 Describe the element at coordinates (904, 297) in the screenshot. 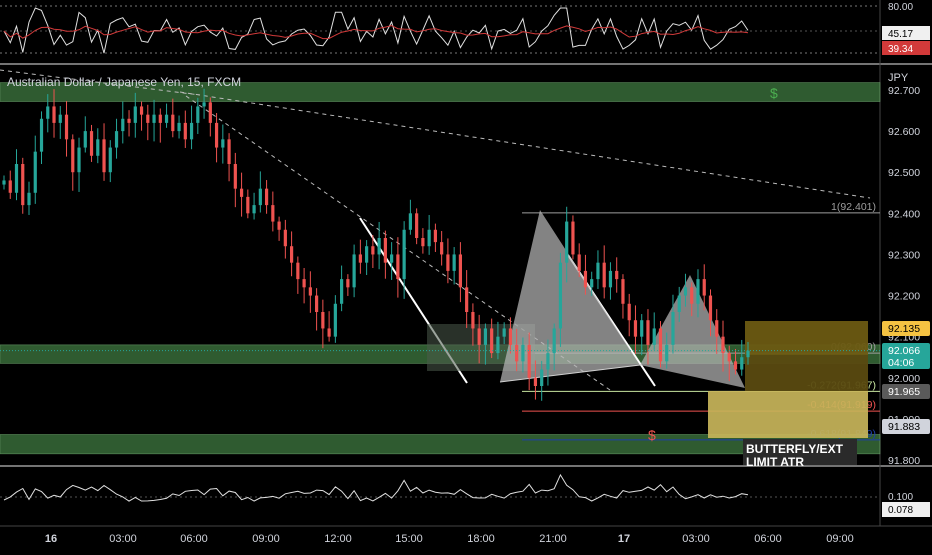

I see `price-tick-5: 92.200` at that location.